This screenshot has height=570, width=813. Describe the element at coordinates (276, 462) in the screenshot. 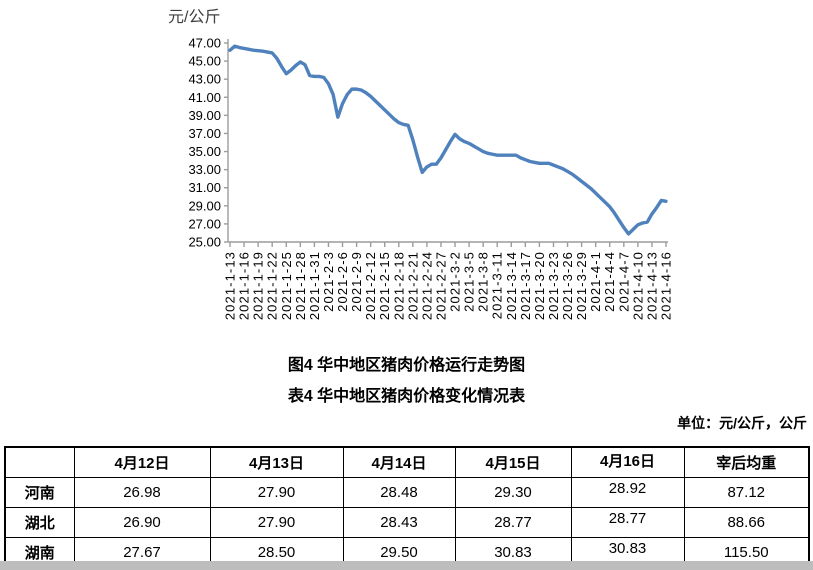

I see `column-header: 4月13日` at that location.